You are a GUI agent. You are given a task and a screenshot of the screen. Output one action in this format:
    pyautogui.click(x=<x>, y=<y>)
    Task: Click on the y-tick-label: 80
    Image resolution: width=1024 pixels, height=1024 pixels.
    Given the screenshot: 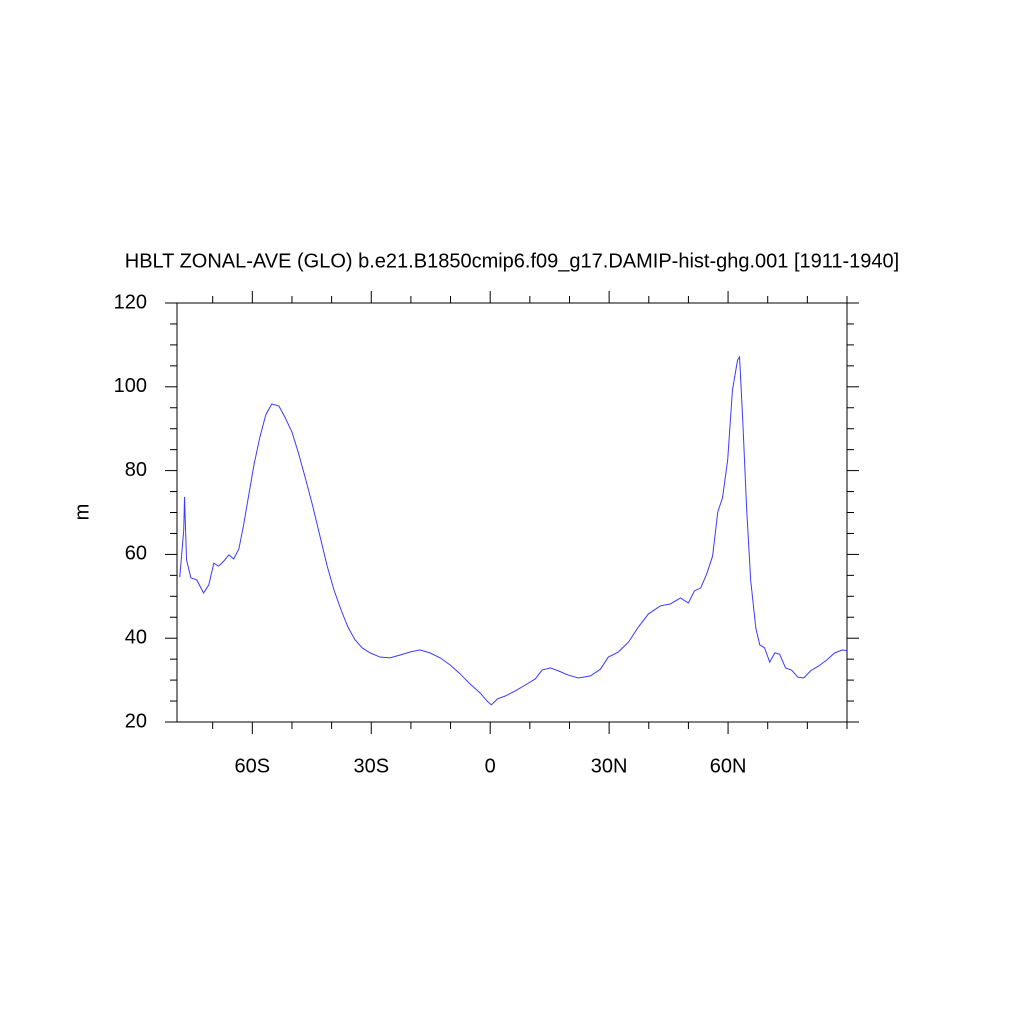 What is the action you would take?
    pyautogui.click(x=136, y=470)
    